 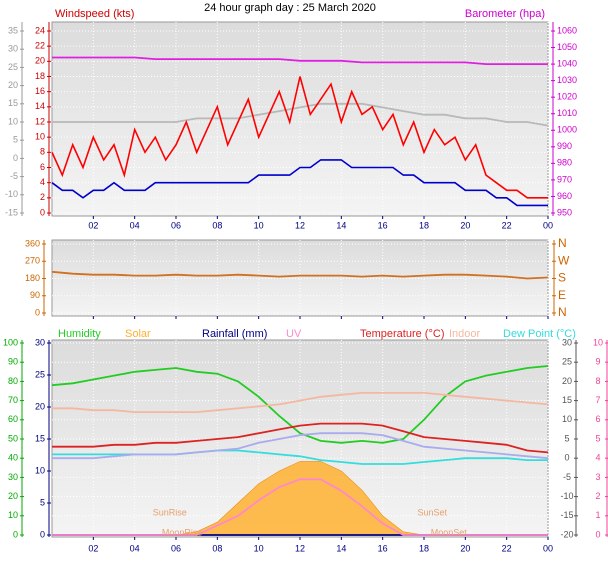 What do you see at coordinates (13, 419) in the screenshot?
I see `y-tick-label: 60` at bounding box center [13, 419].